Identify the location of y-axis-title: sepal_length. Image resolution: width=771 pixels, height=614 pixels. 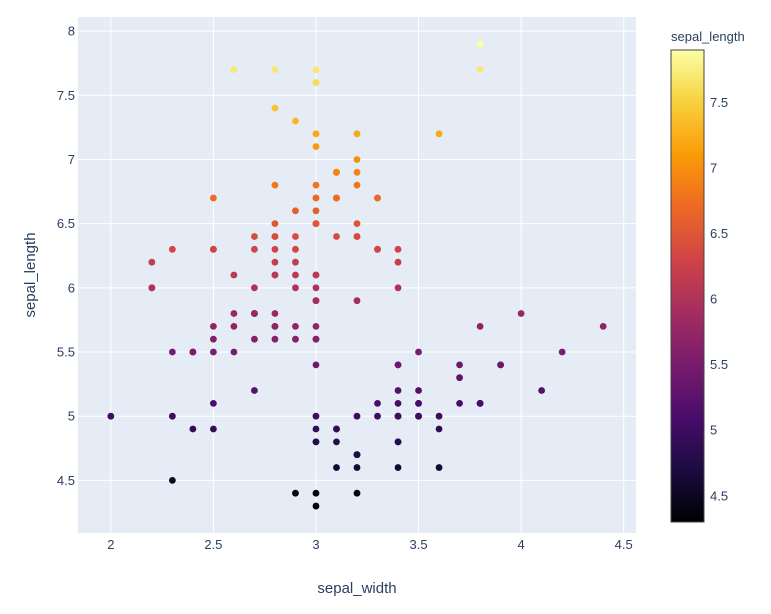
(30, 274).